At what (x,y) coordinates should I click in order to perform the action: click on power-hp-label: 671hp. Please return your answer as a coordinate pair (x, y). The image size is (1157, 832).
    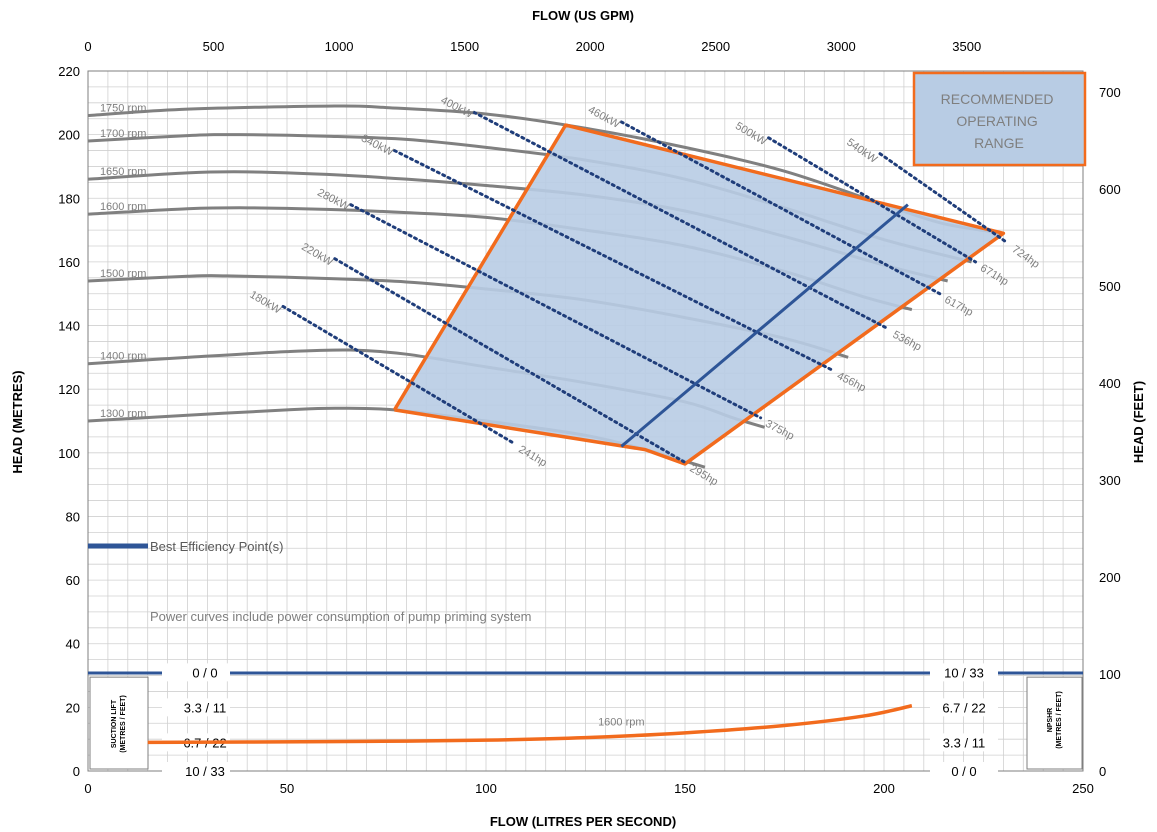
    Looking at the image, I should click on (994, 275).